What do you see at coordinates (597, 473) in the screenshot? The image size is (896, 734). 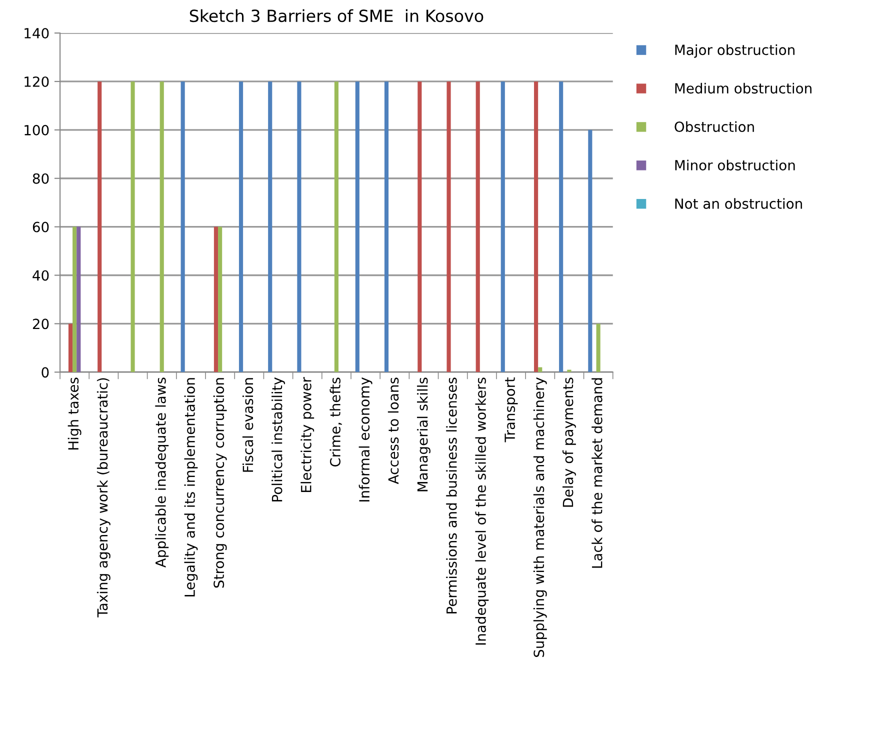 I see `x-tick-label: Lack of the market demand` at bounding box center [597, 473].